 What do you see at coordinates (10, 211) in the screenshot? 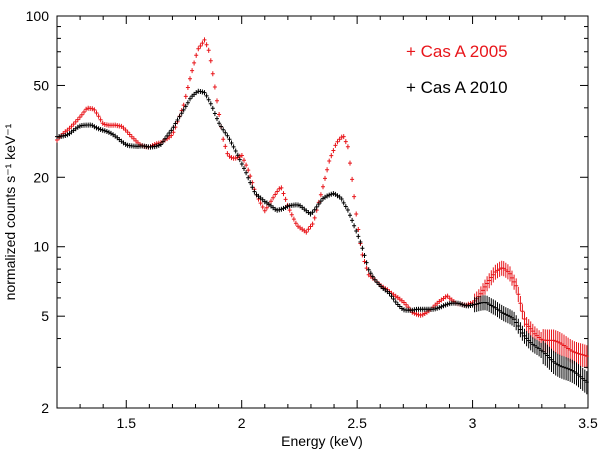
I see `y-axis-title: normalized counts s⁻¹ keV⁻¹` at bounding box center [10, 211].